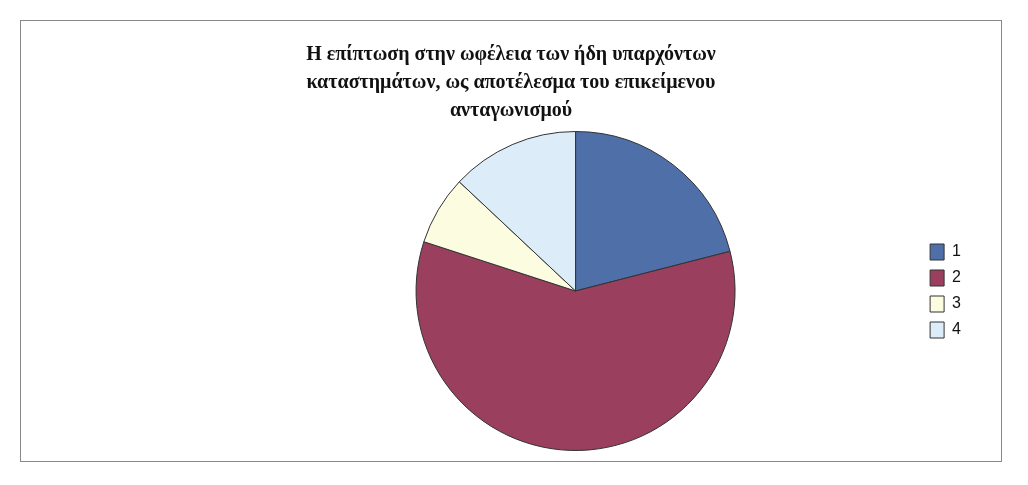 The height and width of the screenshot is (485, 1028). Describe the element at coordinates (957, 277) in the screenshot. I see `legend-label: 2` at that location.